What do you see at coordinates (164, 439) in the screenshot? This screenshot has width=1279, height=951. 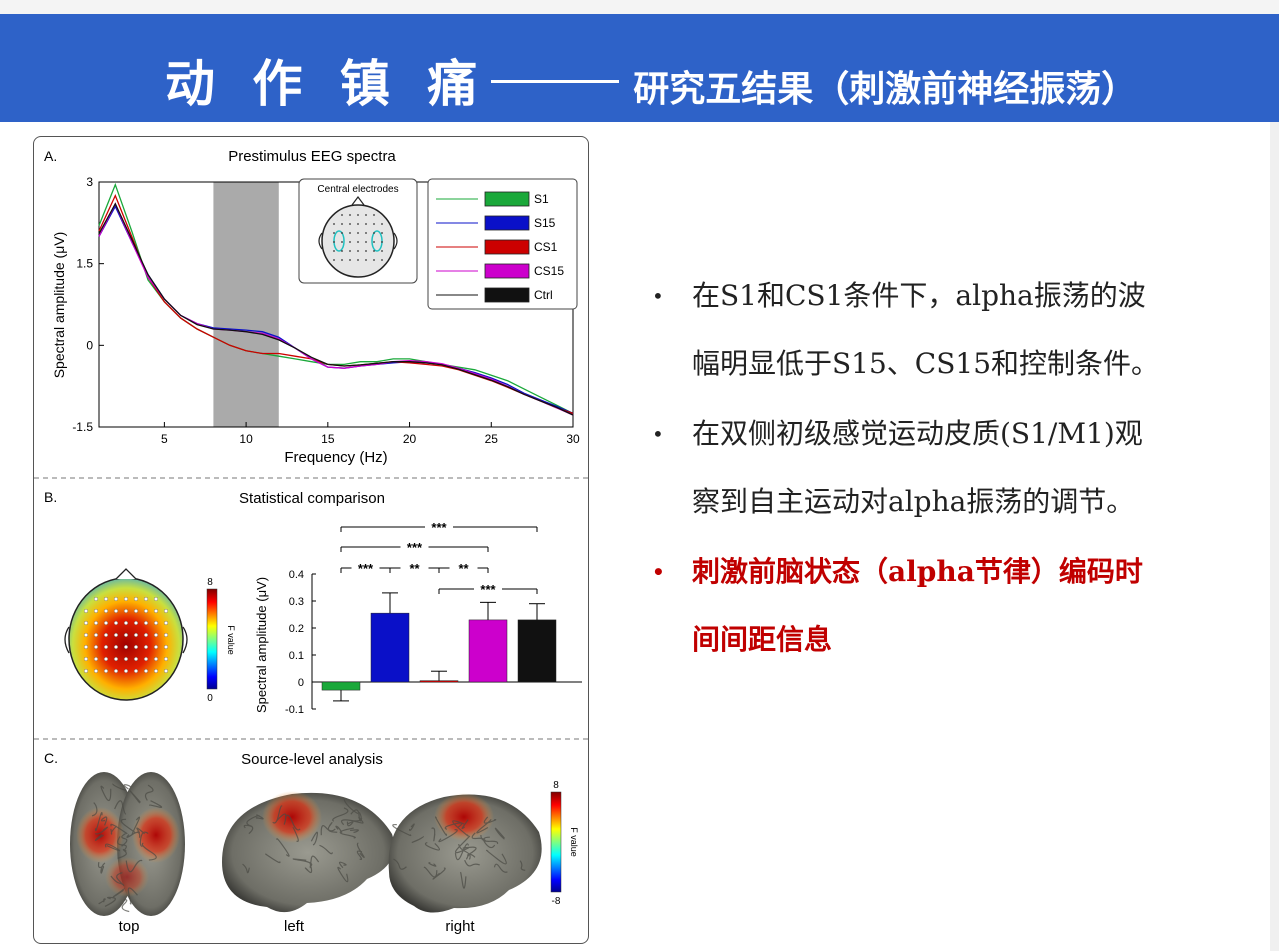 I see `chart-a-xtick-label: 5` at bounding box center [164, 439].